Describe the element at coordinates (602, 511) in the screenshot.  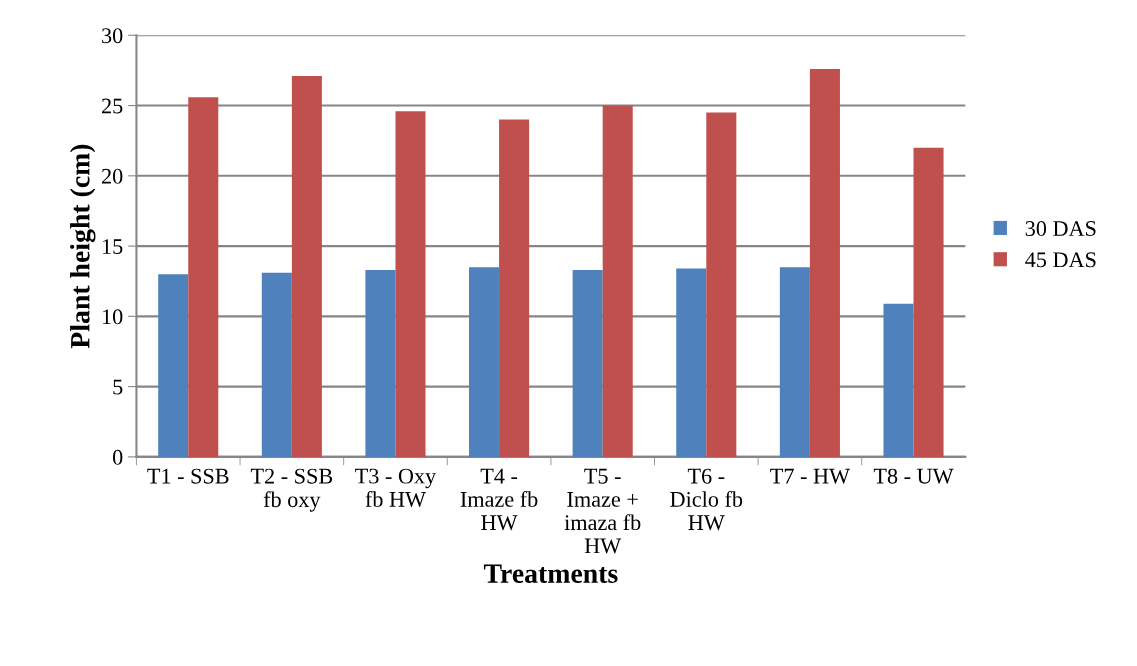
I see `x-tick-label: T5 - Imaze + imaza fb HW` at that location.